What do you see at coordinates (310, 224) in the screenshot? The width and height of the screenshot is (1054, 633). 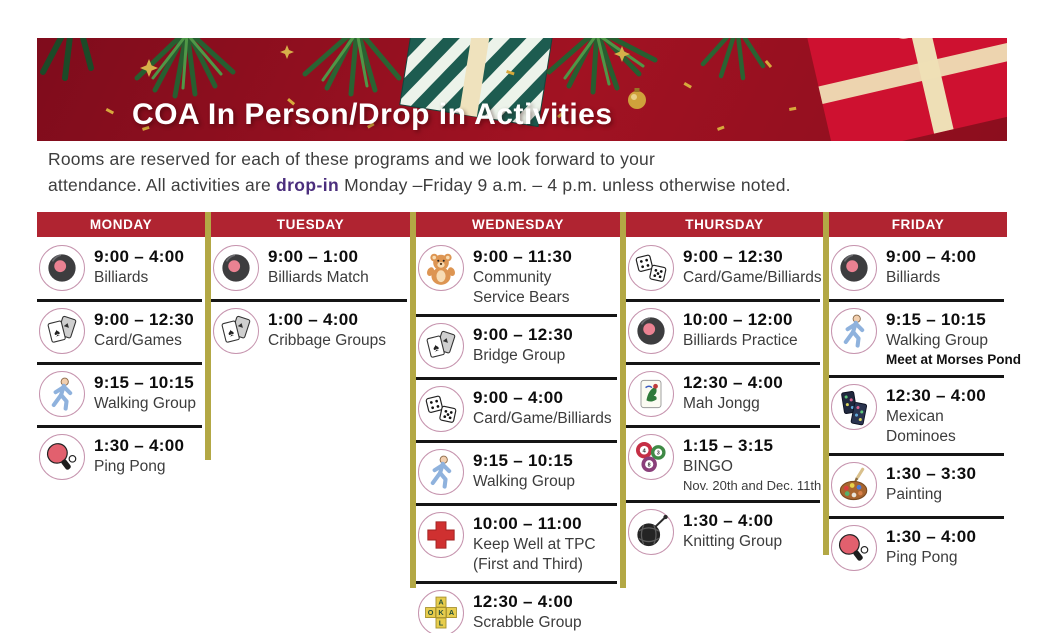 I see `day-header: TUESDAY` at bounding box center [310, 224].